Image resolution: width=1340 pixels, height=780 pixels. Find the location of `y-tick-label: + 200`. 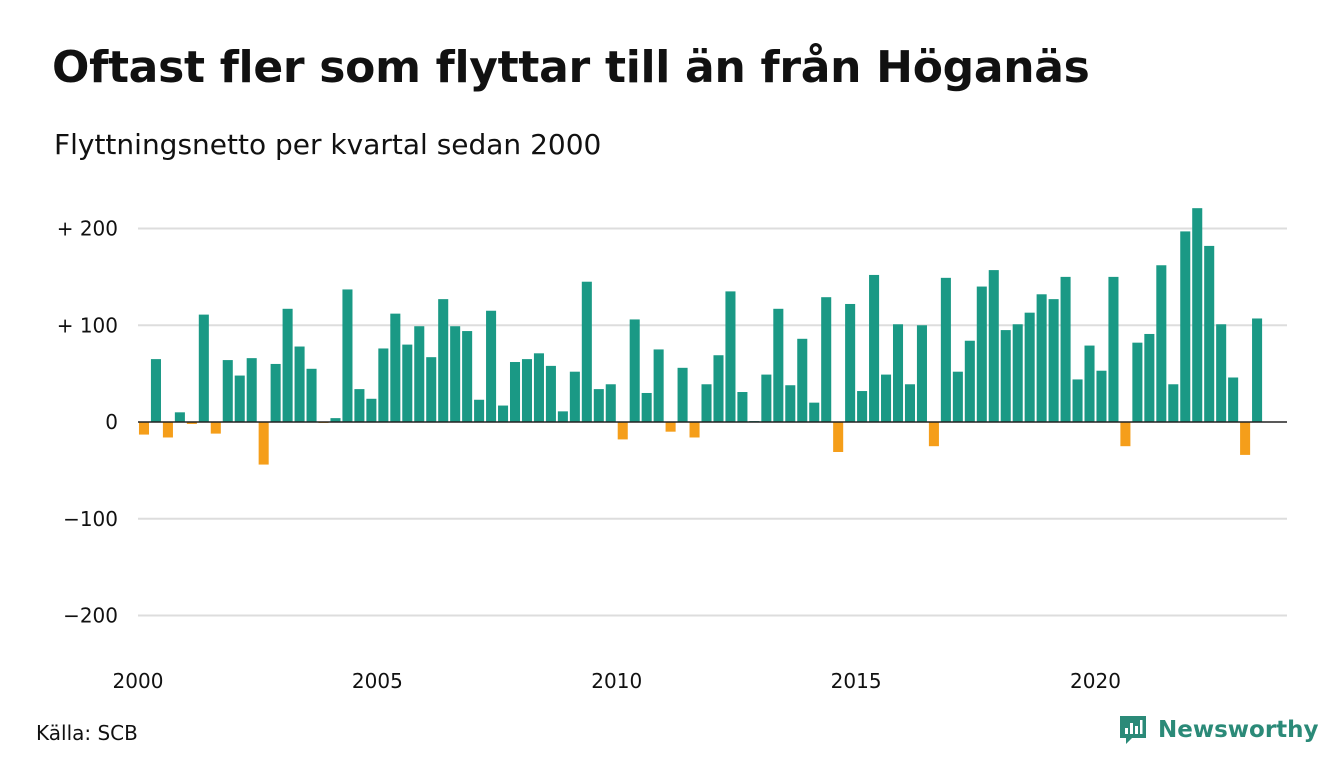

y-tick-label: + 200 is located at coordinates (87, 229).